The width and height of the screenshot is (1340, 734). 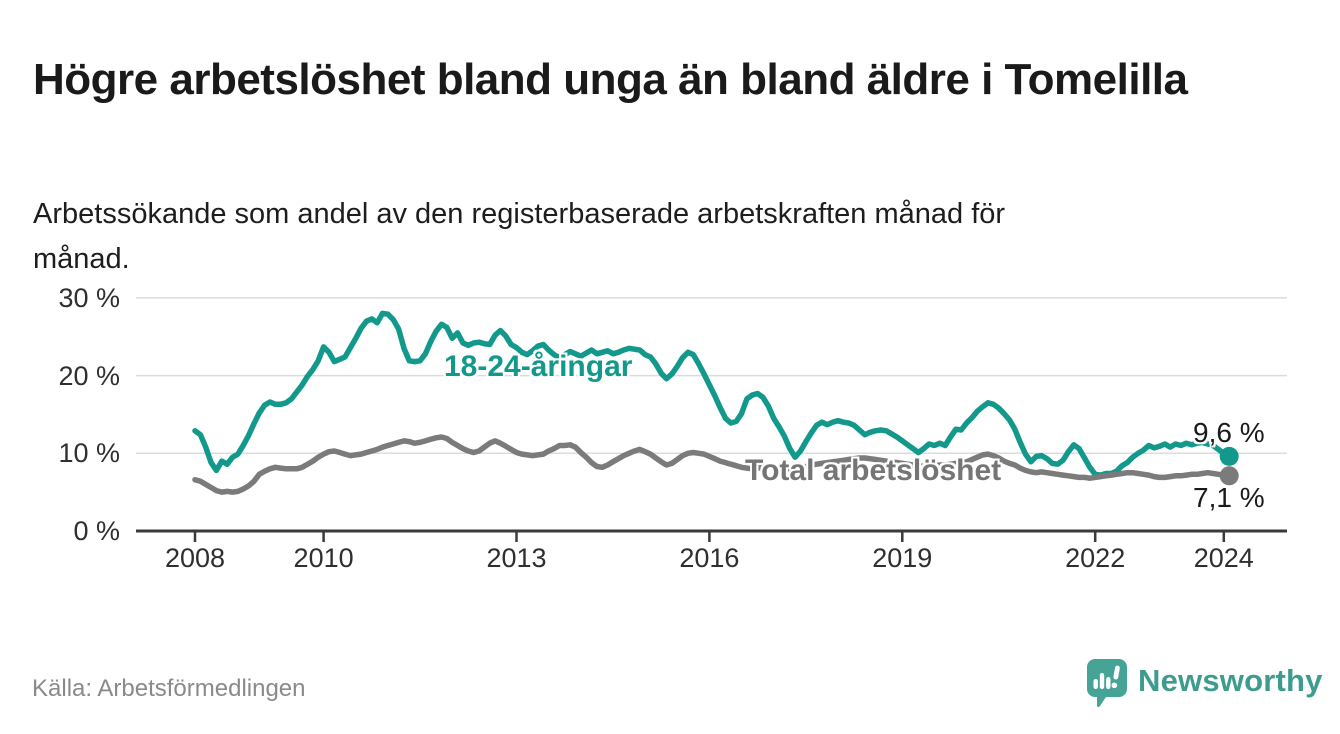 I want to click on newsworthy-bubble-icon, so click(x=1107, y=683).